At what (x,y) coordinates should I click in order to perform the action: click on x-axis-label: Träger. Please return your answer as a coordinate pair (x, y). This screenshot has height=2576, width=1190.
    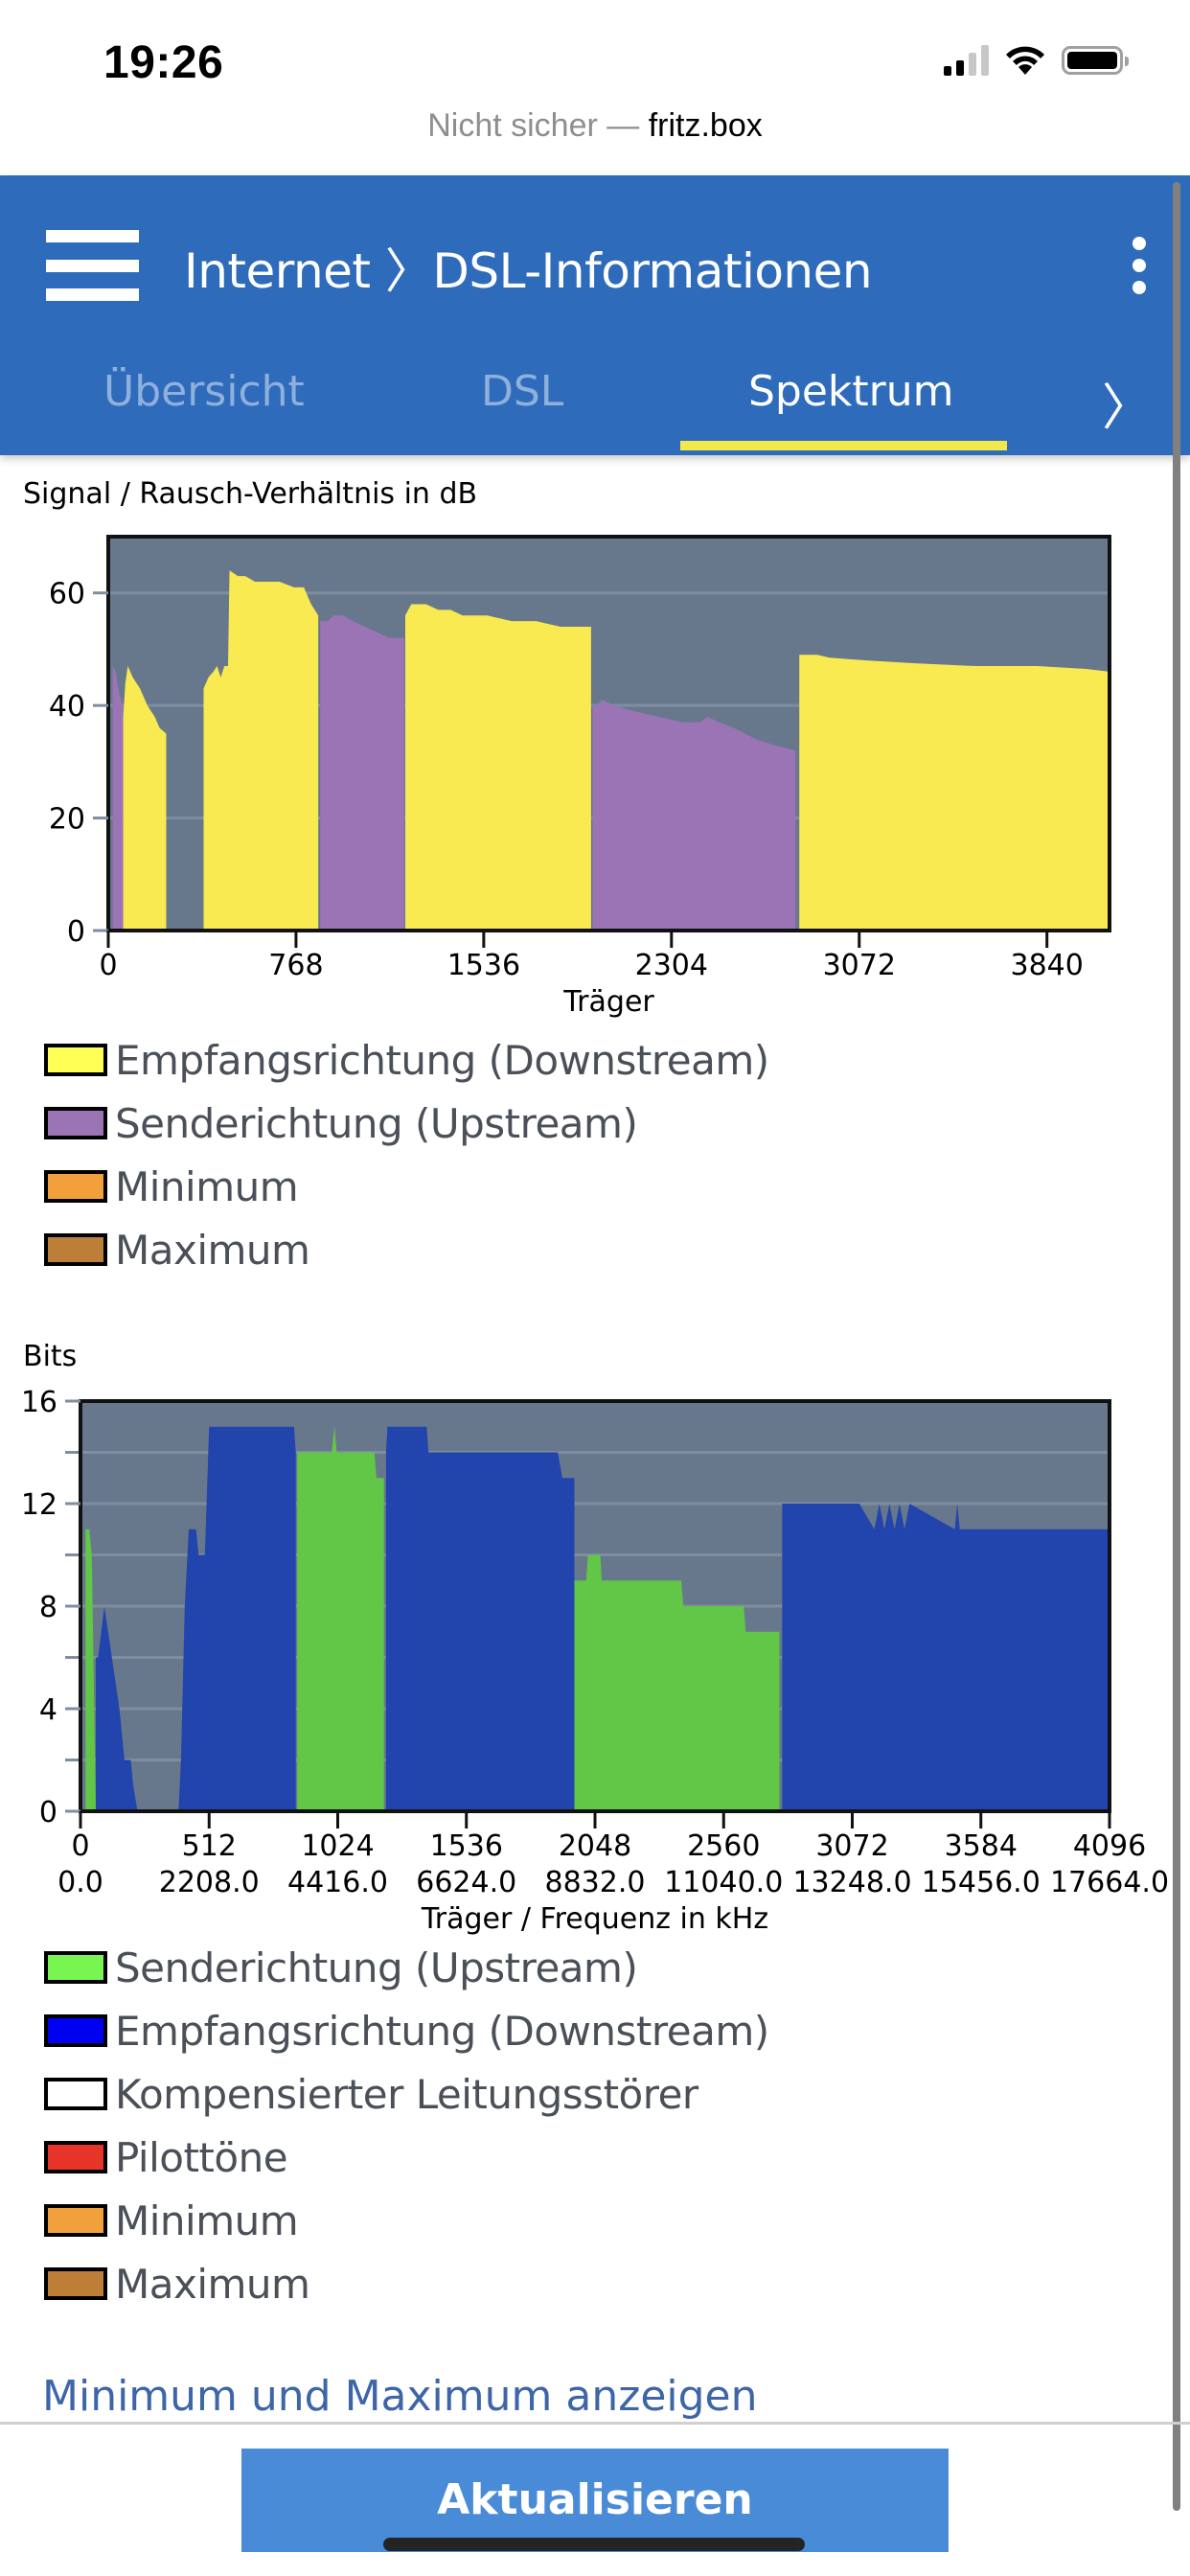
    Looking at the image, I should click on (608, 1002).